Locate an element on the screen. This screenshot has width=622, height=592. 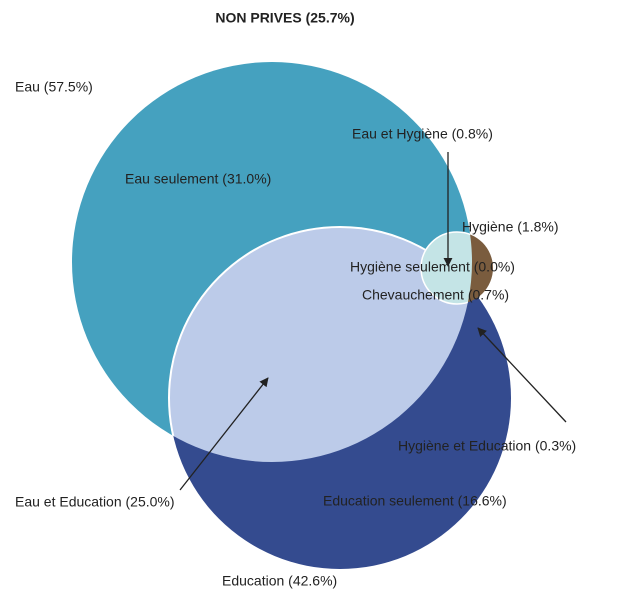
eau-hygiene-overlap is located at coordinates (446, 268).